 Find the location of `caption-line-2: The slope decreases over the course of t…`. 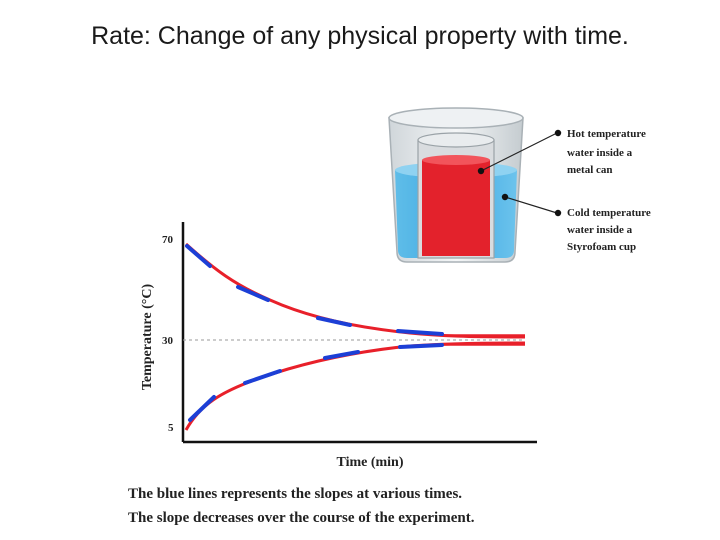

caption-line-2: The slope decreases over the course of t… is located at coordinates (301, 518).